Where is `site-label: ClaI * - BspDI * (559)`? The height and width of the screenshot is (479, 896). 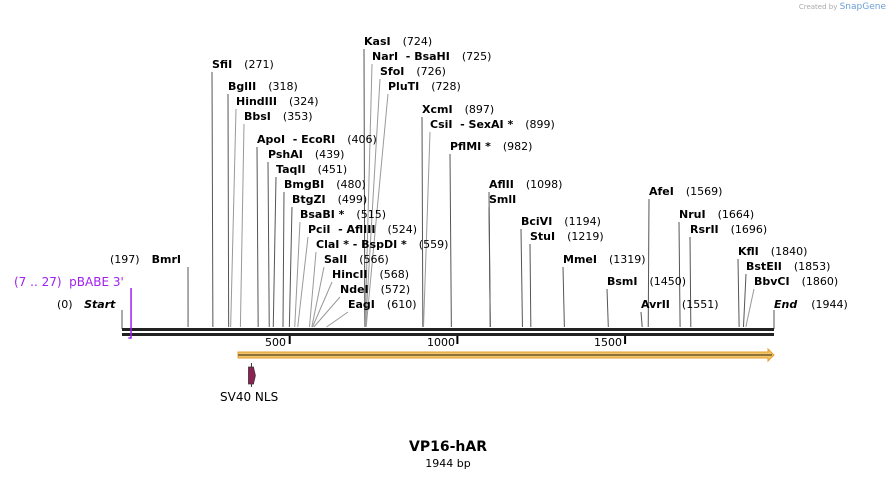 site-label: ClaI * - BspDI * (559) is located at coordinates (382, 245).